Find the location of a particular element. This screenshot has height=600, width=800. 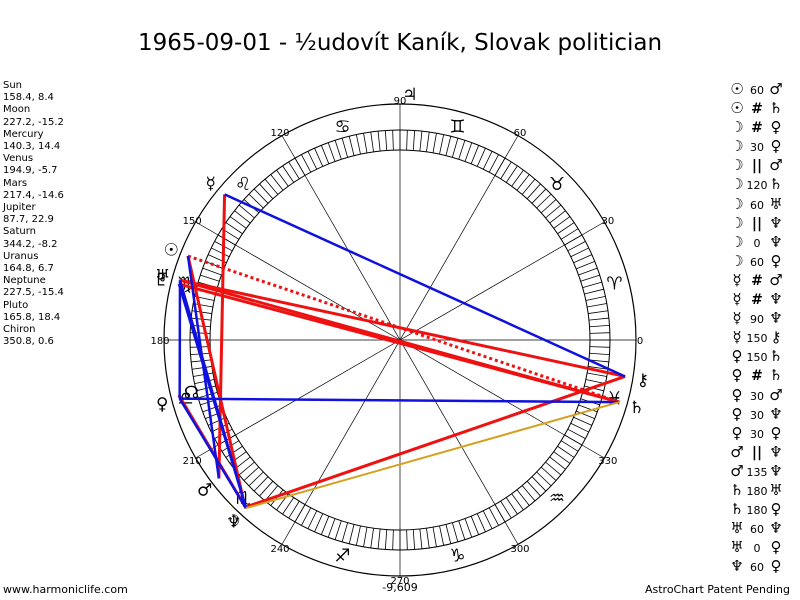

planet-coords-chiron: 350.8, 0.6 is located at coordinates (28, 342).